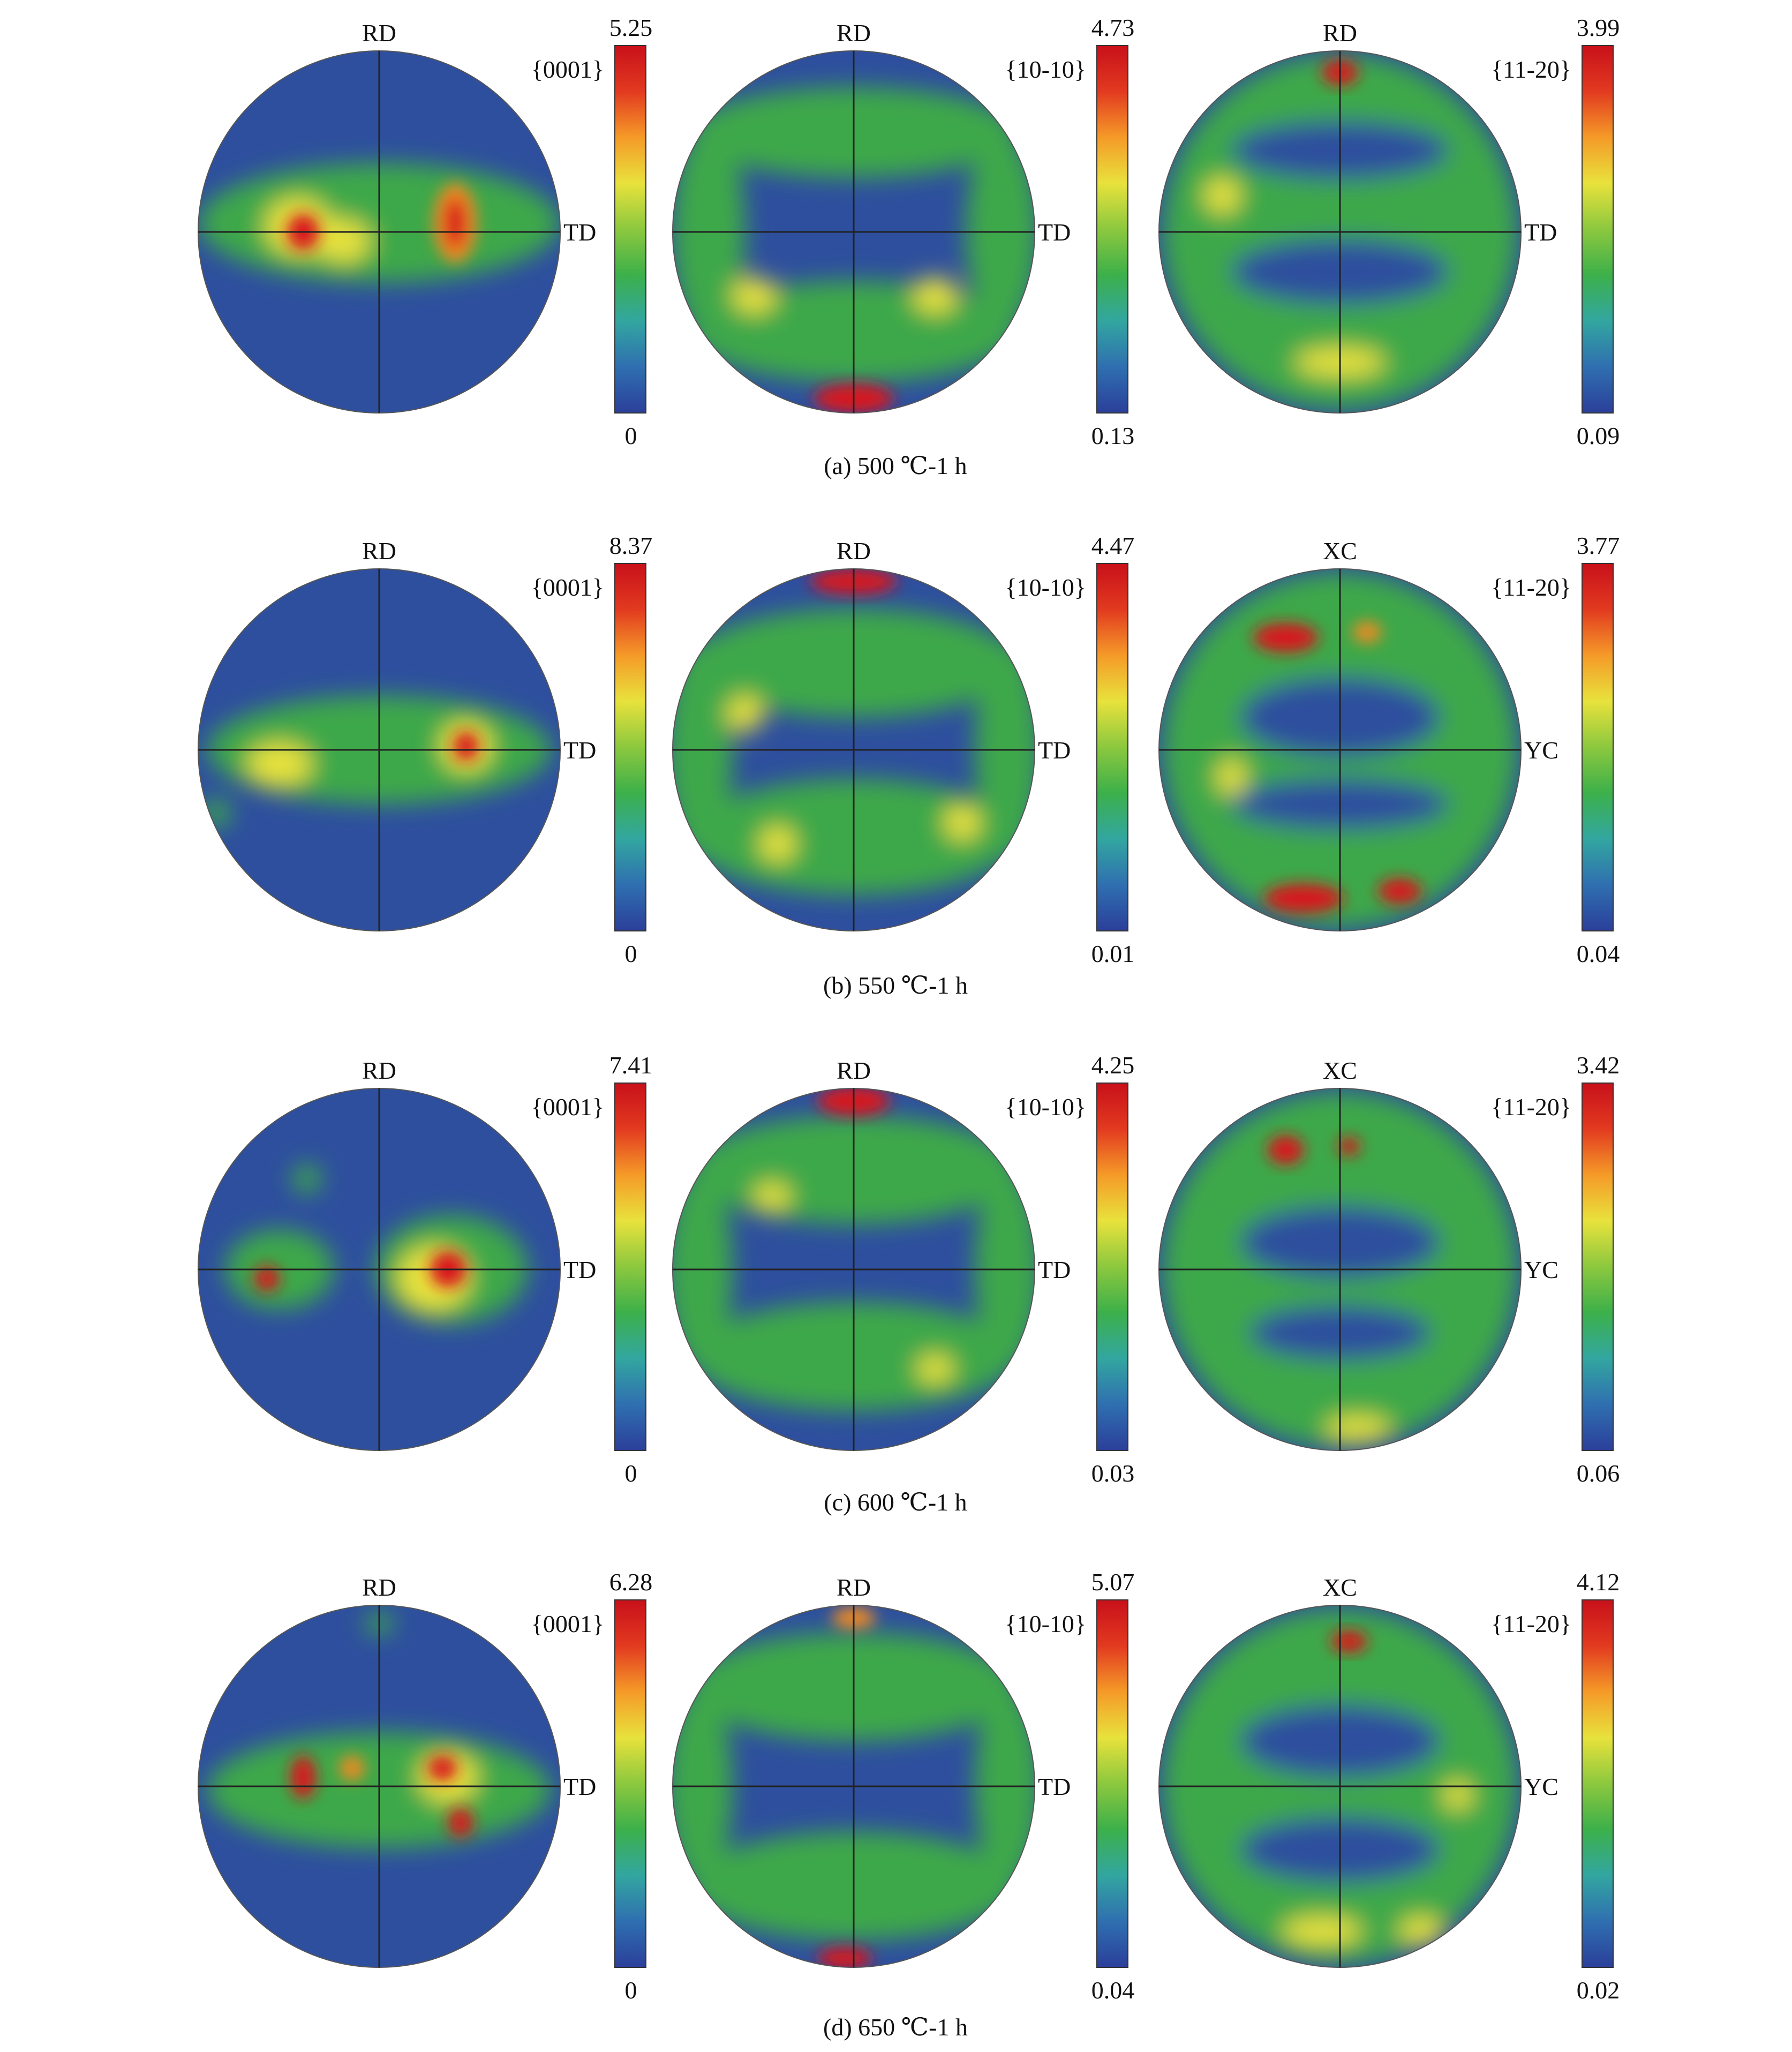  What do you see at coordinates (1598, 435) in the screenshot?
I see `colorbar-min-label: 0.09` at bounding box center [1598, 435].